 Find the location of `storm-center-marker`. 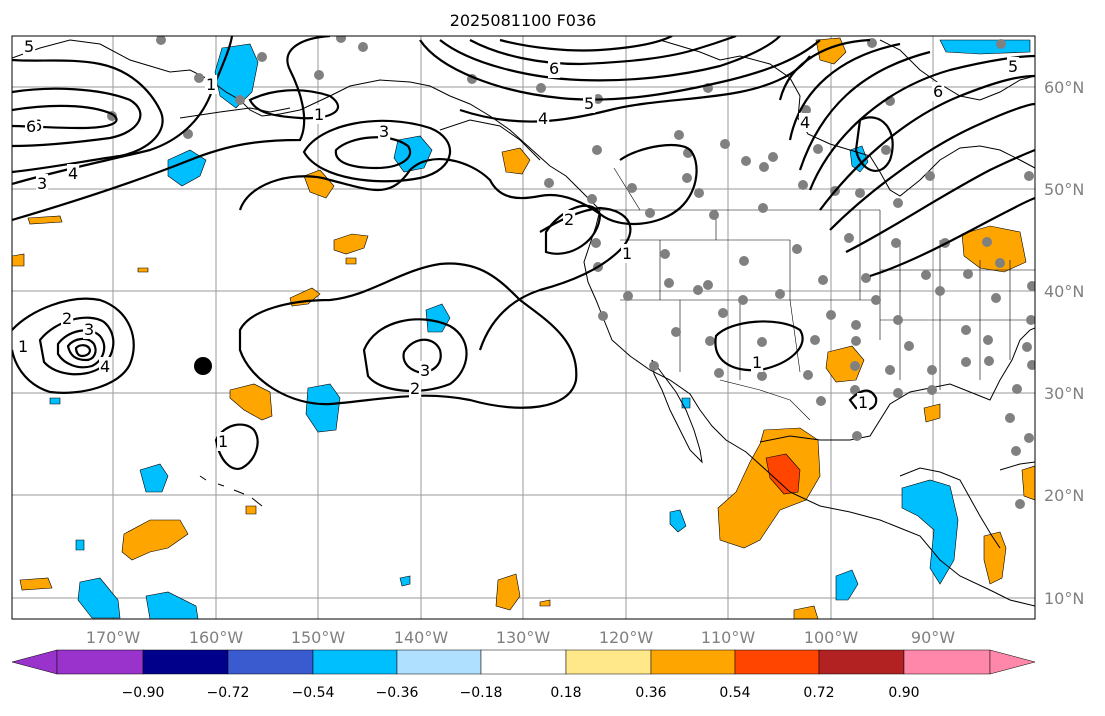

storm-center-marker is located at coordinates (203, 366).